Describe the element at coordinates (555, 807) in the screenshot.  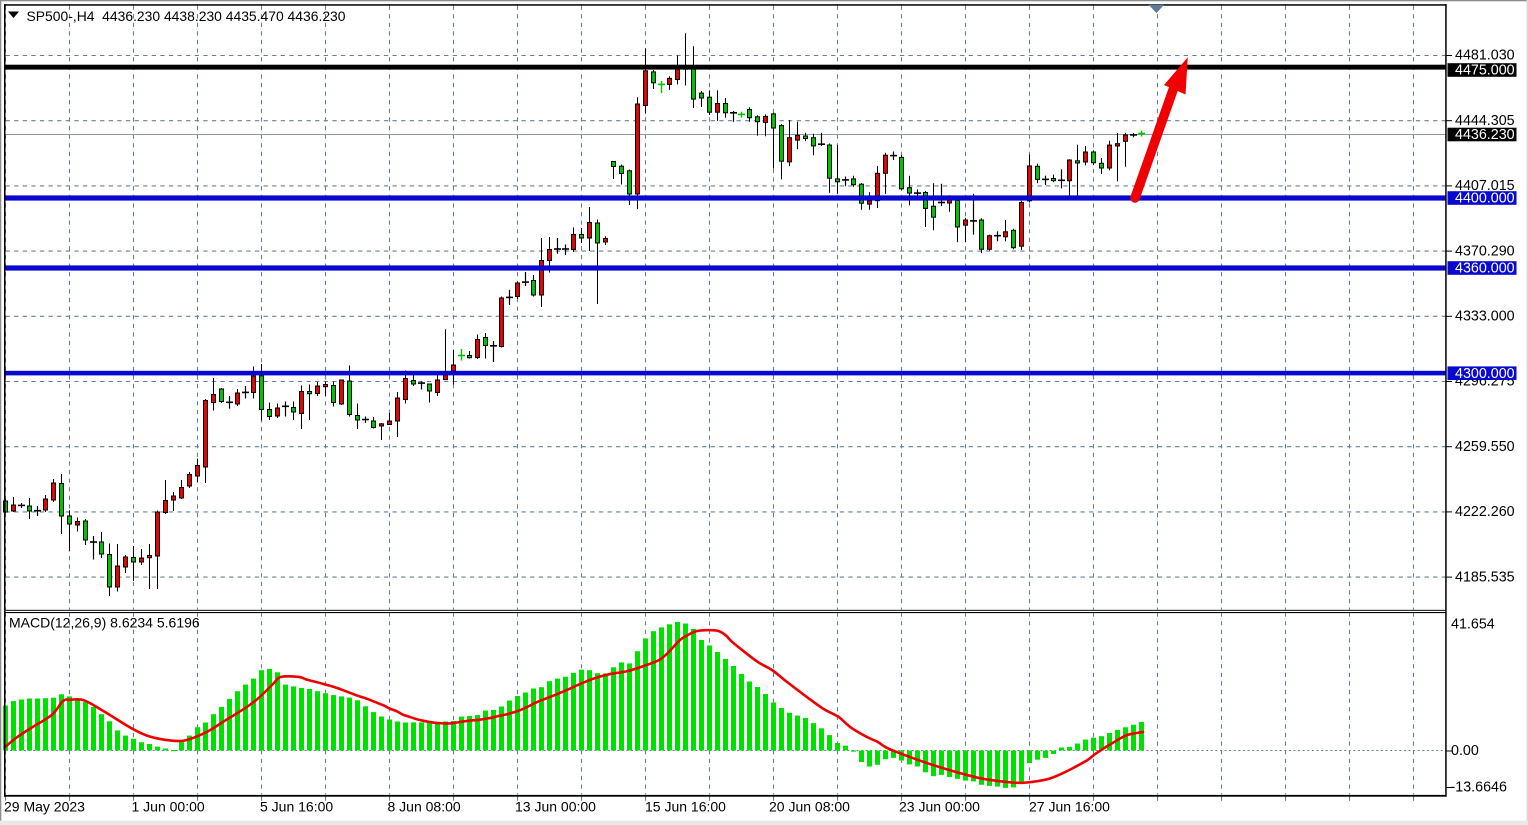
I see `svg-text: 13 Jun 00:00` at that location.